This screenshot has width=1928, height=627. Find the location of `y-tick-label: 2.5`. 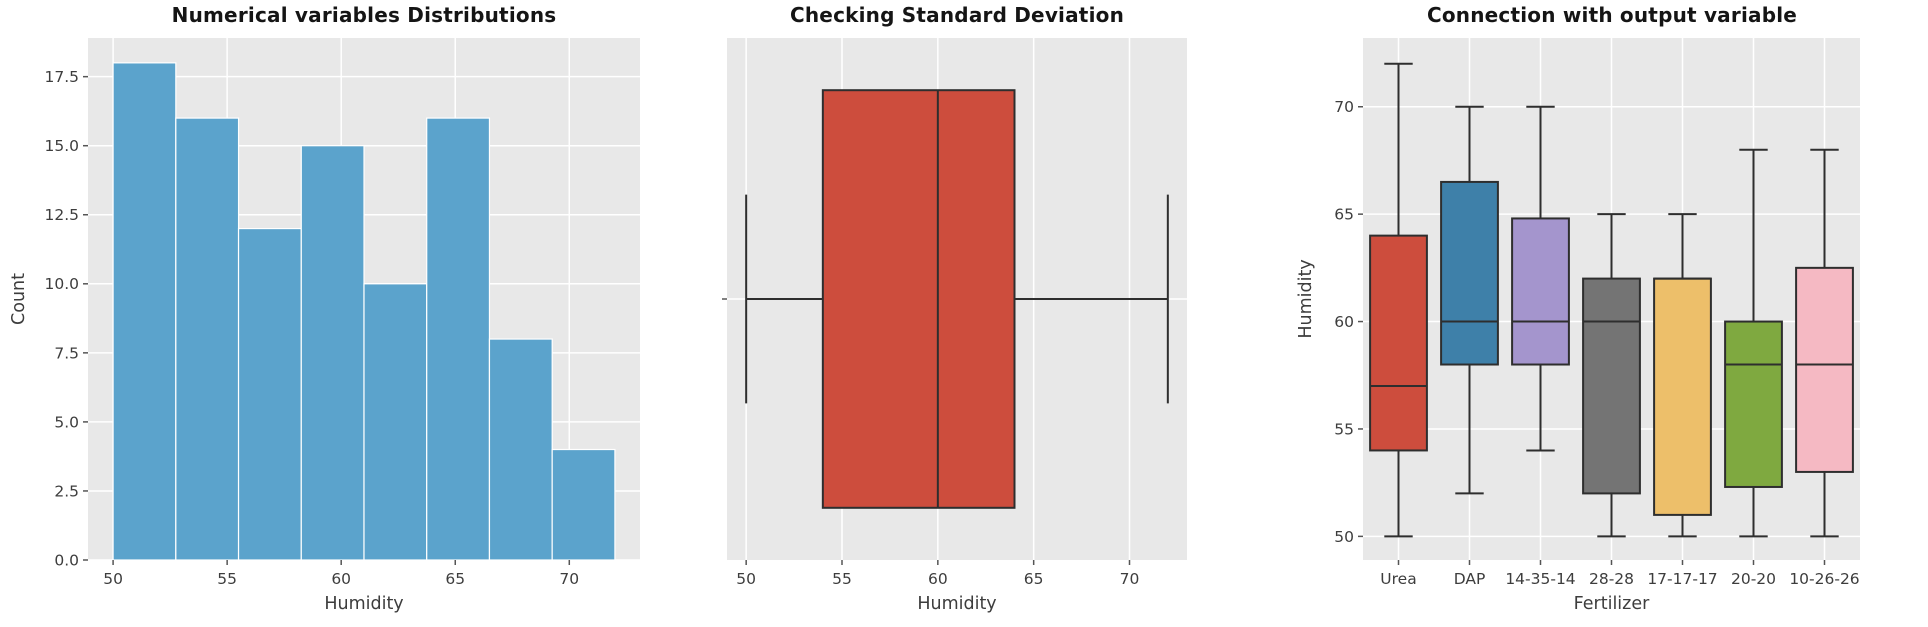

y-tick-label: 2.5 is located at coordinates (66, 491).